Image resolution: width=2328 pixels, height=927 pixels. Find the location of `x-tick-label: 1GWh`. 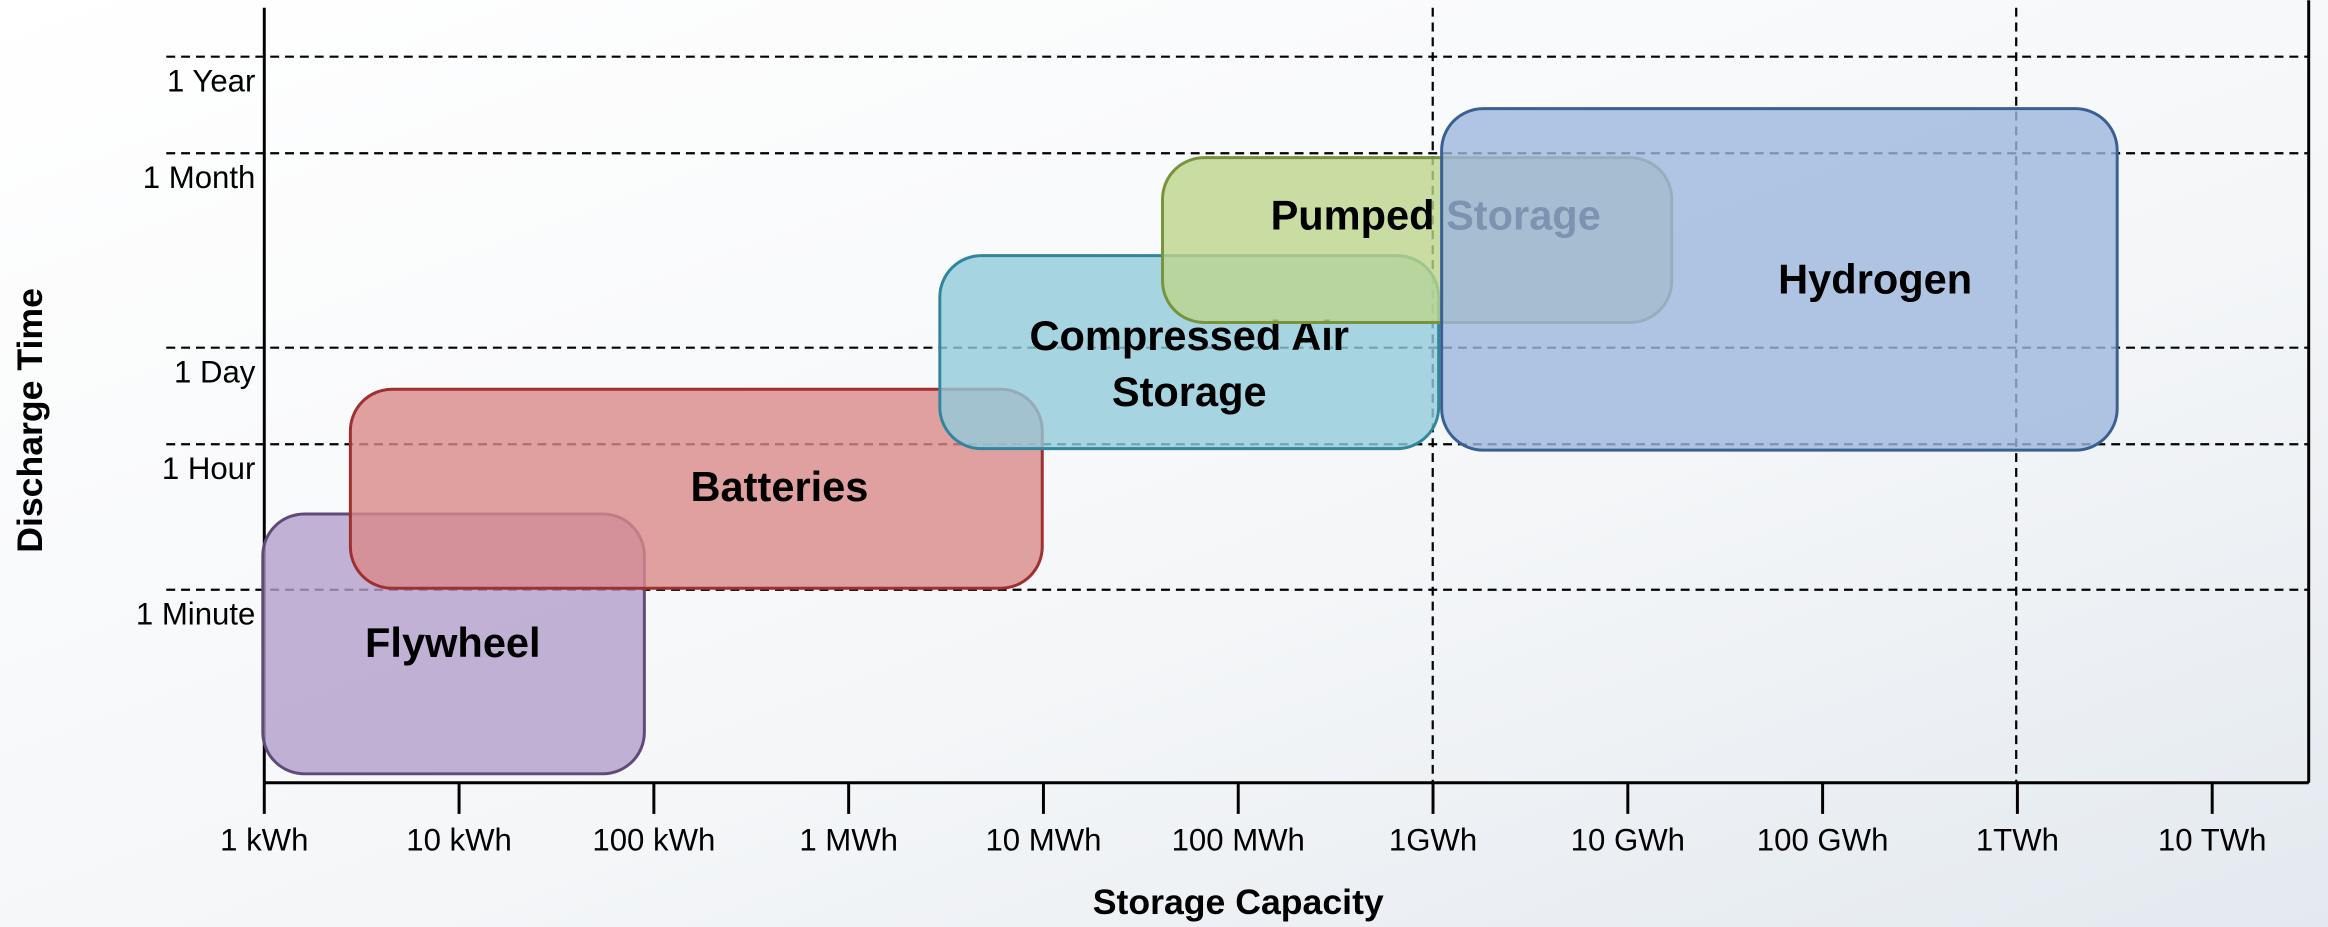

x-tick-label: 1GWh is located at coordinates (1433, 839).